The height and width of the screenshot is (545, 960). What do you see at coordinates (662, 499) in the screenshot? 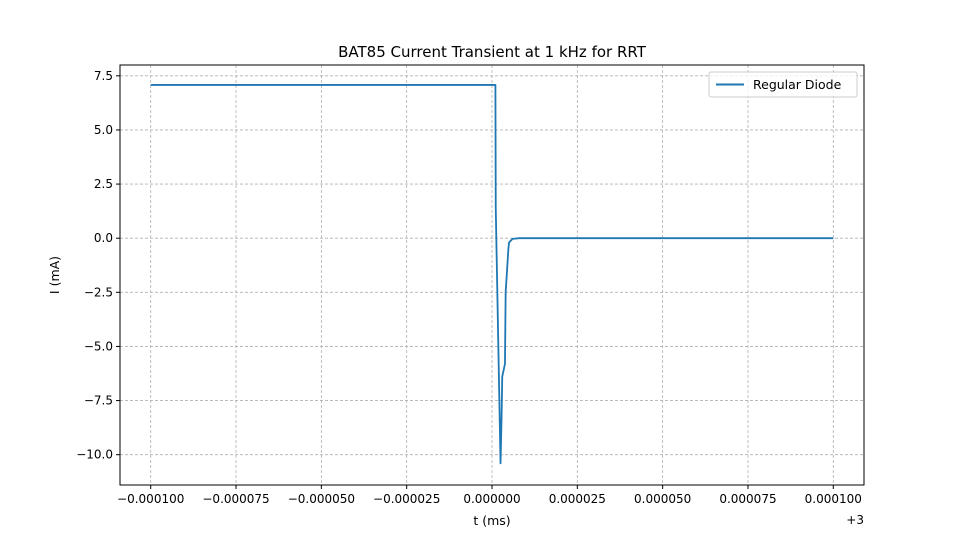
I see `x-tick-label: 0.000050` at bounding box center [662, 499].